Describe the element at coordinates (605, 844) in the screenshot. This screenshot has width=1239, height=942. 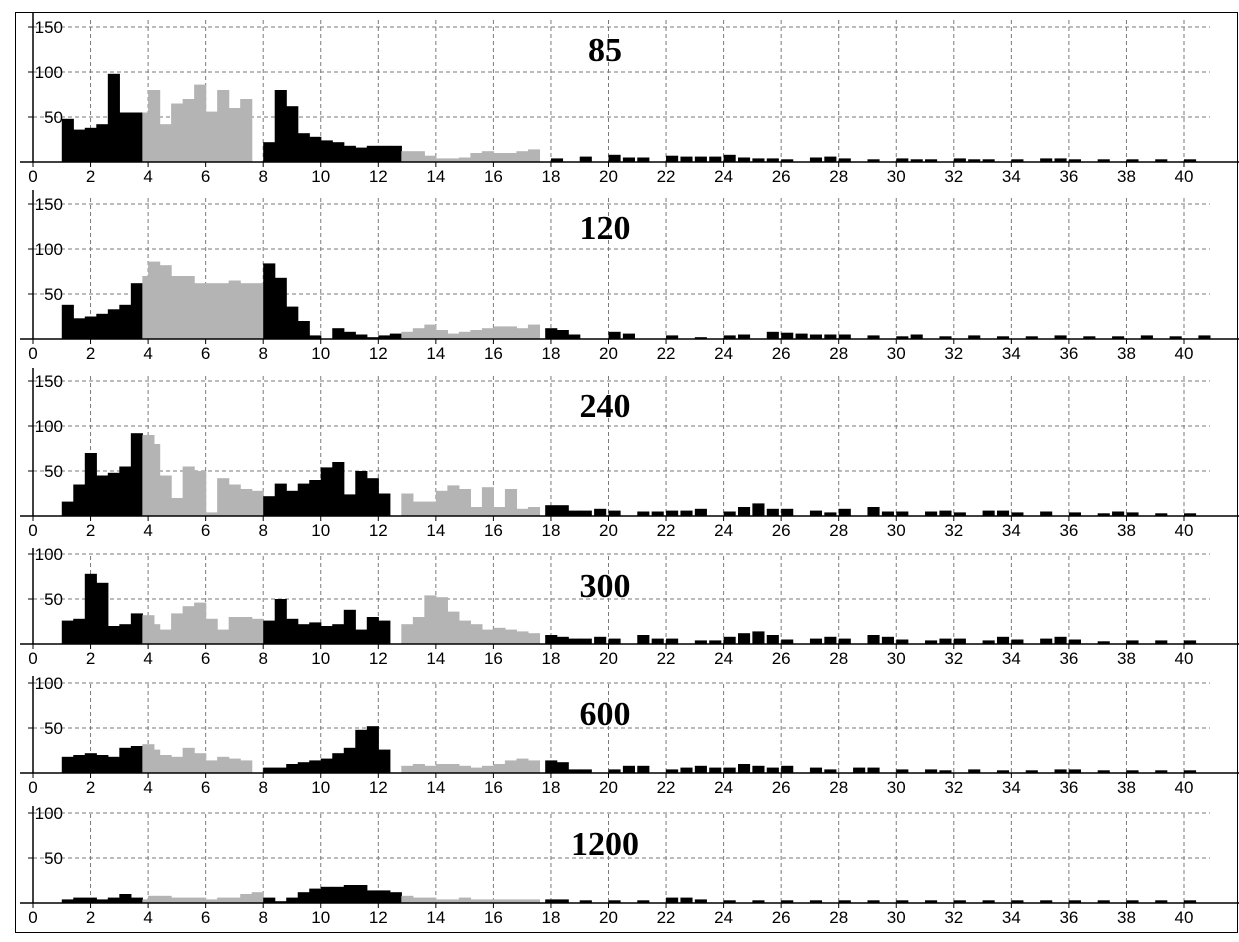
I see `panel-title: 1200` at that location.